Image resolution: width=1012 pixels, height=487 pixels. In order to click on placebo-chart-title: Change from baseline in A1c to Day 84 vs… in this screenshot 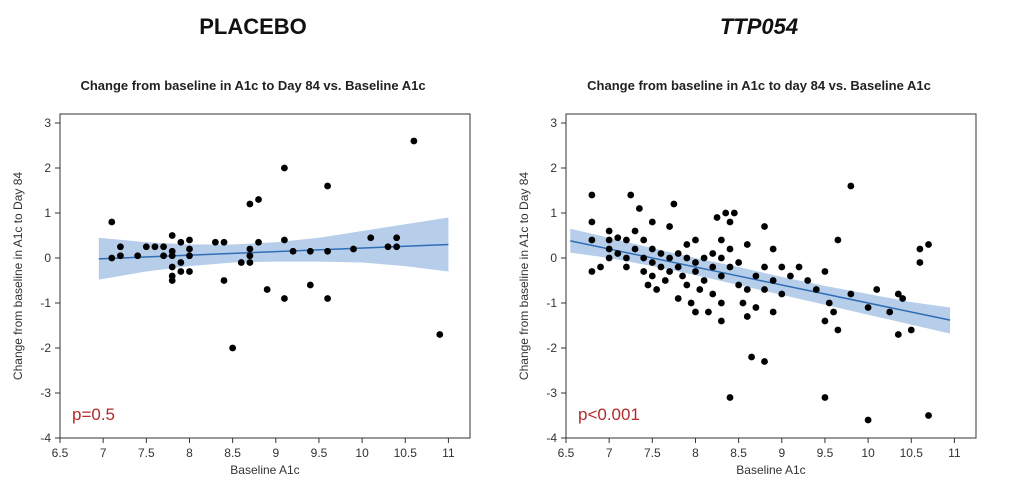, I will do `click(253, 85)`.